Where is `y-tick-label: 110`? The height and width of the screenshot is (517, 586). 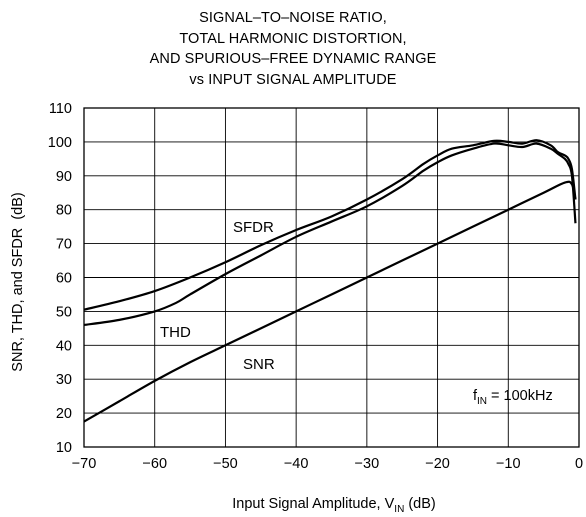
y-tick-label: 110 is located at coordinates (60, 109).